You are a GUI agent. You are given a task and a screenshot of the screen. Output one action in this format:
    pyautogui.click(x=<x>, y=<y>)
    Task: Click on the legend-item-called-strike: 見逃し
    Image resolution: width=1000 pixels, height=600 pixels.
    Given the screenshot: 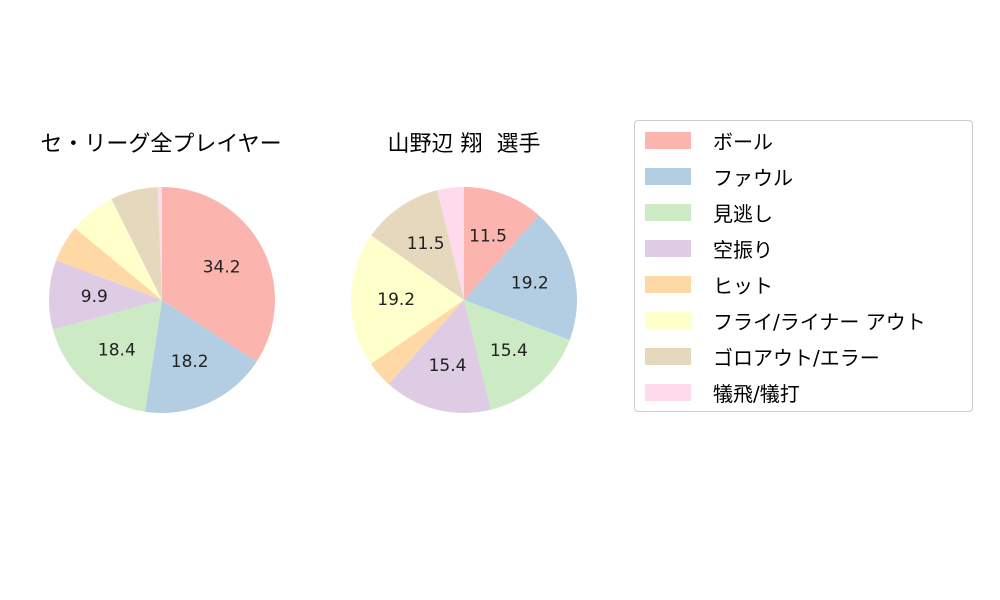 What is the action you would take?
    pyautogui.click(x=709, y=213)
    